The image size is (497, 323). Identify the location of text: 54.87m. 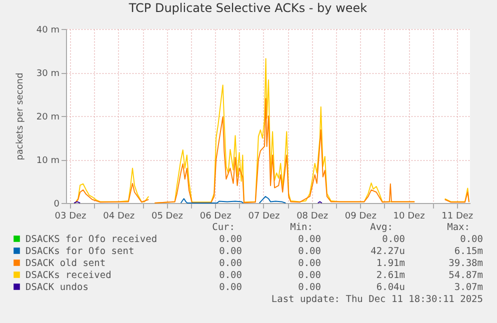
(465, 276).